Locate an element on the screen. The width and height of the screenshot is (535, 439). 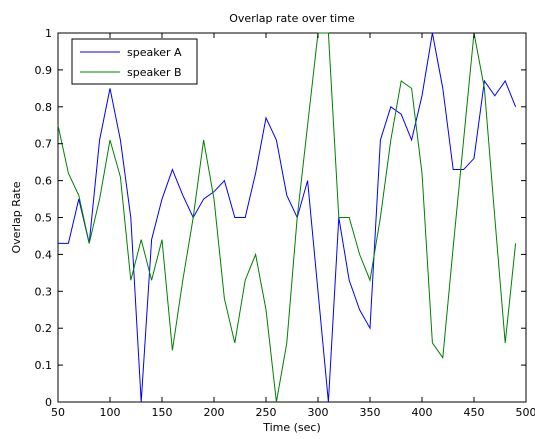
x-tick-label: 50 is located at coordinates (58, 412).